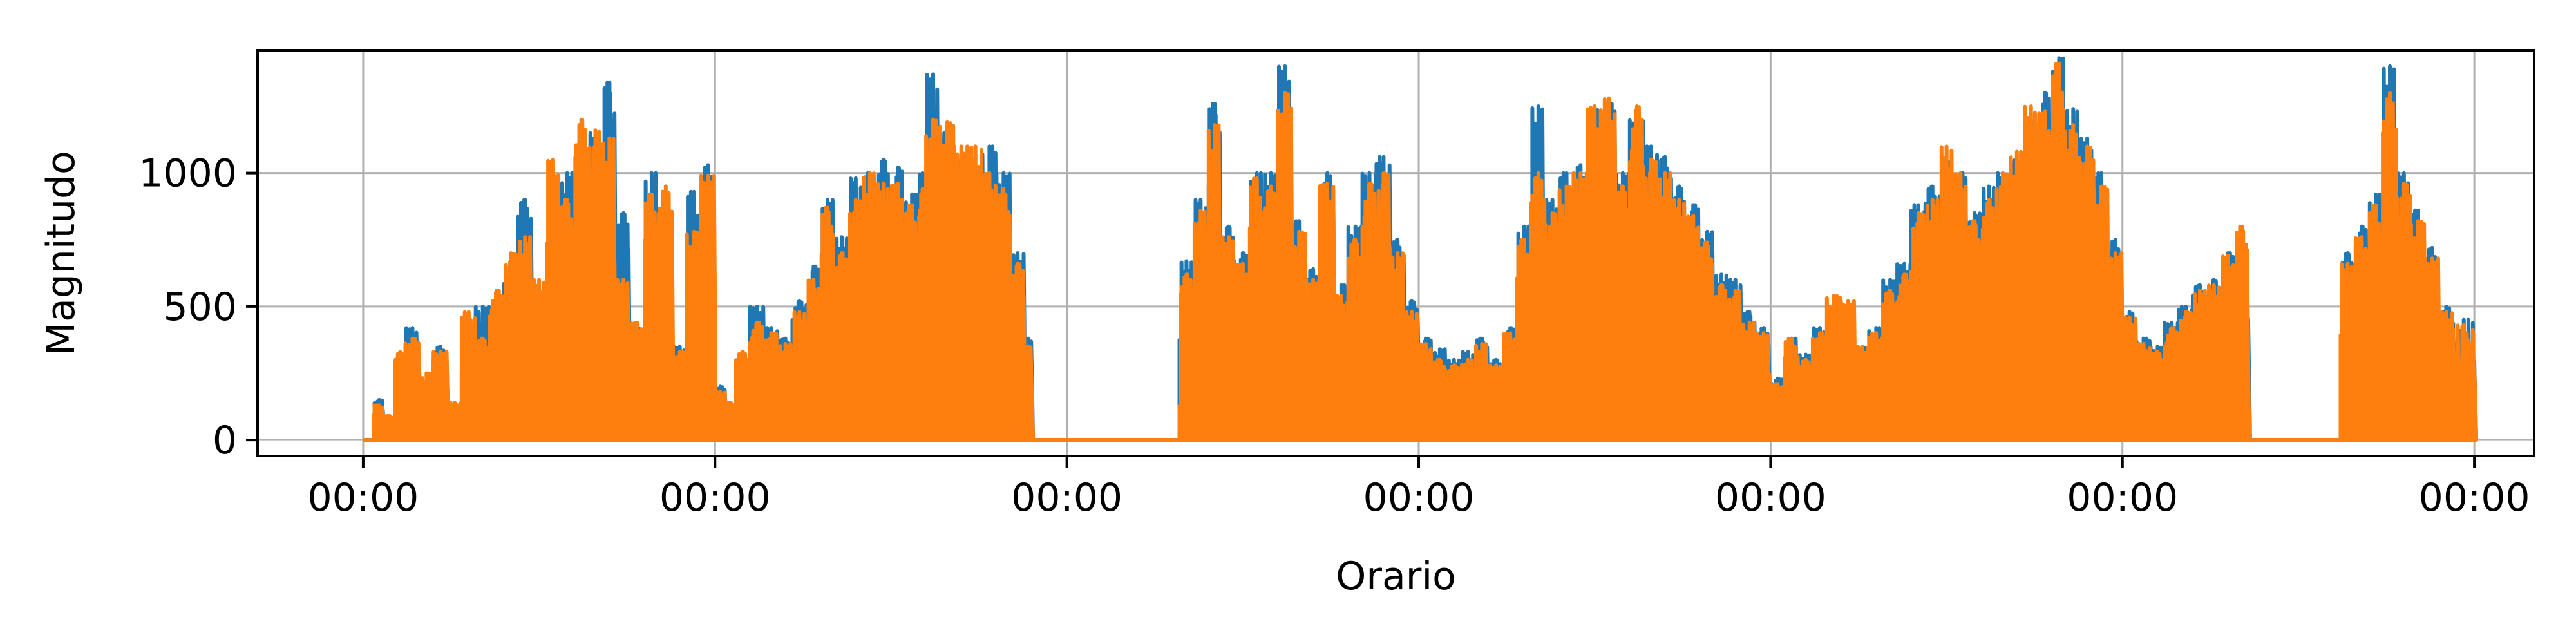  What do you see at coordinates (187, 174) in the screenshot?
I see `y-tick-label: 1000` at bounding box center [187, 174].